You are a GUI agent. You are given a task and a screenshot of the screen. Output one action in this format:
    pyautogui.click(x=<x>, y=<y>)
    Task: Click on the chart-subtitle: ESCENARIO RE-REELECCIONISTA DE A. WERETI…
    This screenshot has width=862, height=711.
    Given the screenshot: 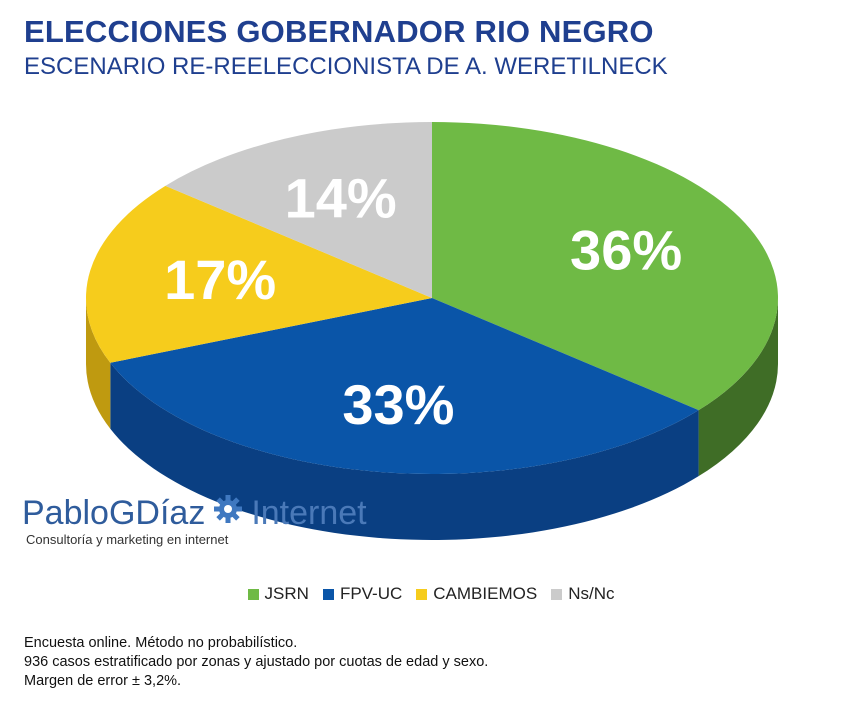 What is the action you would take?
    pyautogui.click(x=346, y=66)
    